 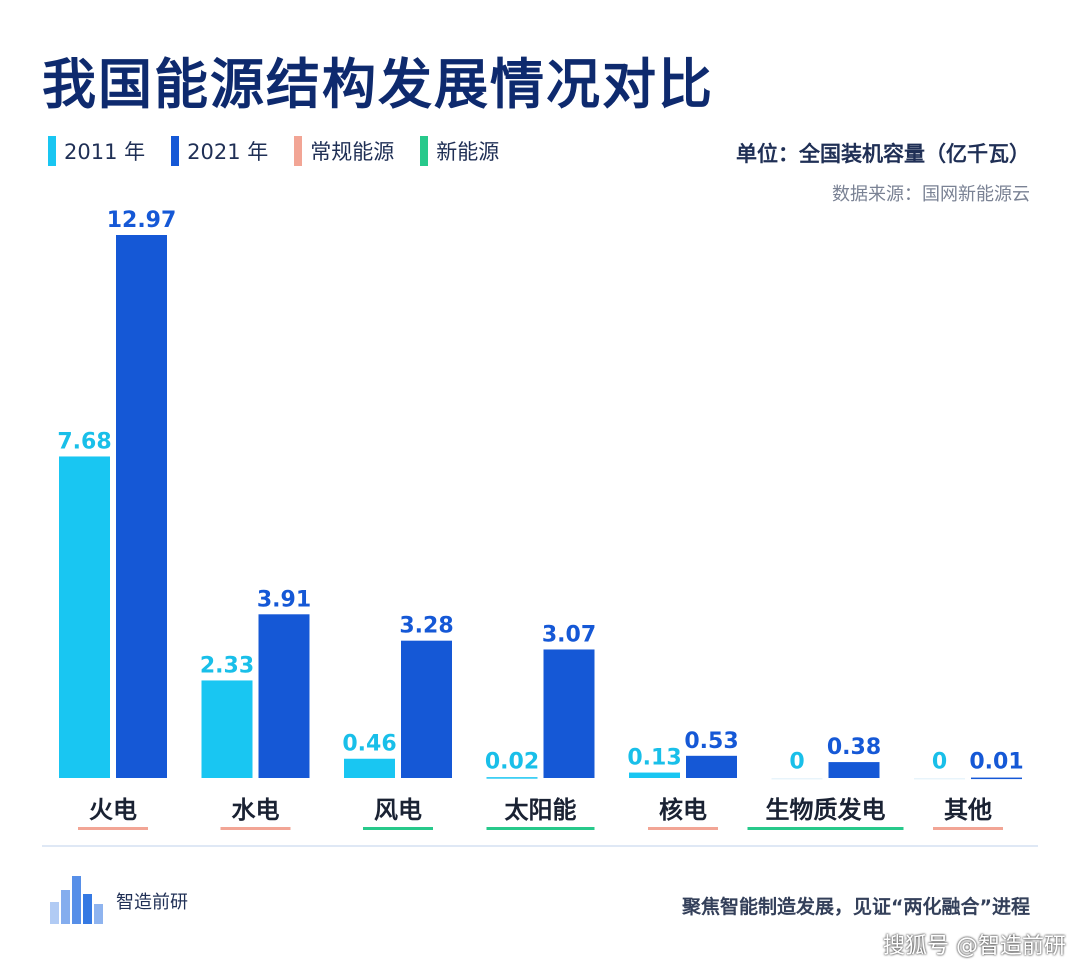 What do you see at coordinates (256, 810) in the screenshot?
I see `category-label-1: 水电` at bounding box center [256, 810].